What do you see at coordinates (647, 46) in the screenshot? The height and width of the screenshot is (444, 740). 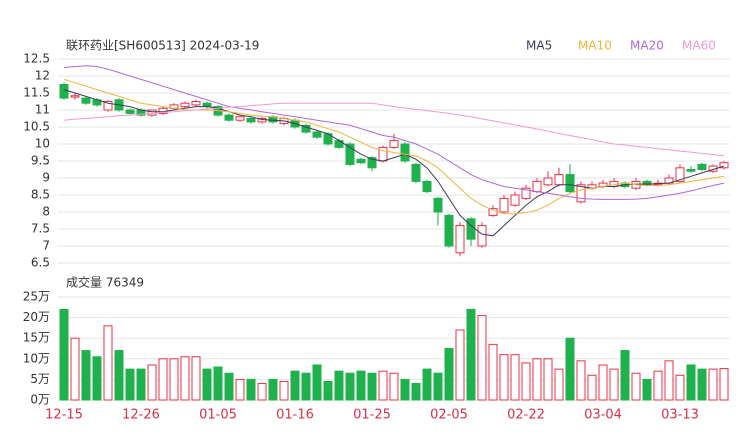 I see `legend-label: MA20` at bounding box center [647, 46].